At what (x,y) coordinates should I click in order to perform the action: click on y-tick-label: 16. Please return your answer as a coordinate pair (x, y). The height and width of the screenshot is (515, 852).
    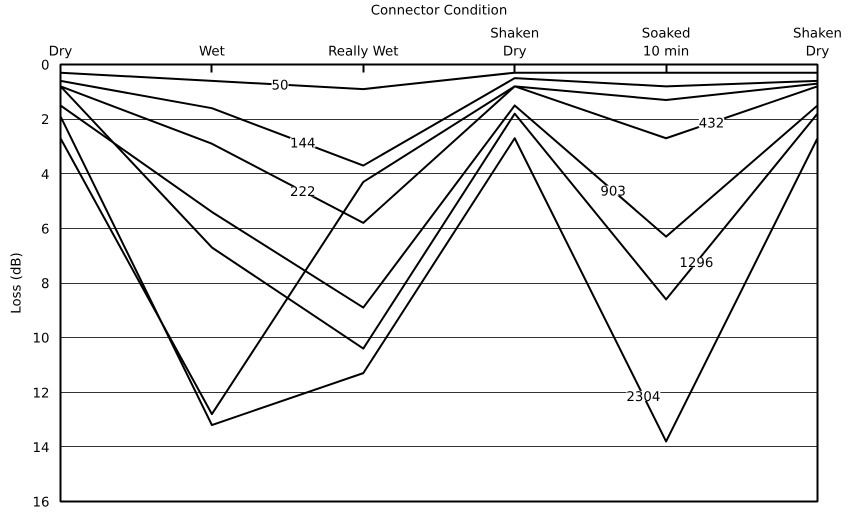
    Looking at the image, I should click on (41, 503).